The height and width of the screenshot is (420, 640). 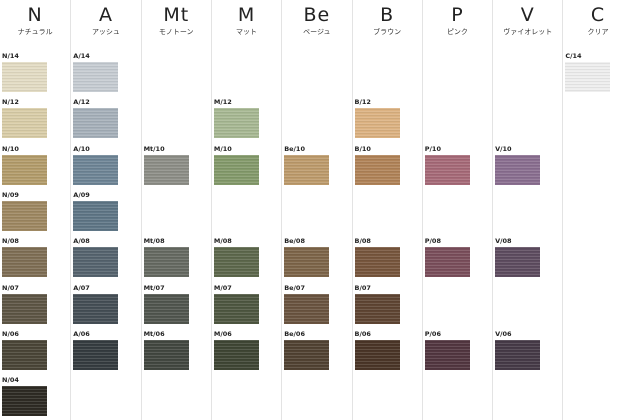 I want to click on swatch-be-06: Be/06, so click(x=307, y=350).